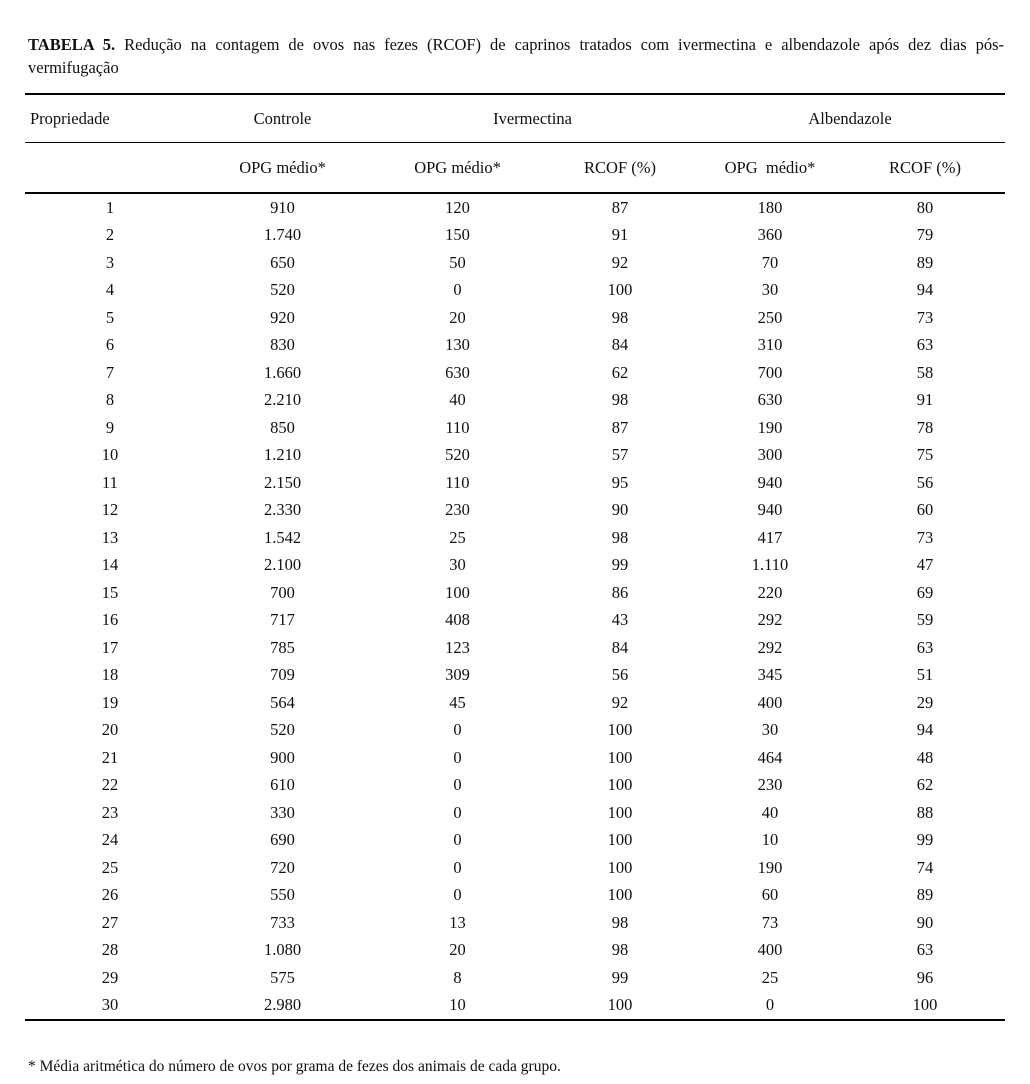 The width and height of the screenshot is (1030, 1084). I want to click on cell-albendazole-rcof: 80, so click(925, 207).